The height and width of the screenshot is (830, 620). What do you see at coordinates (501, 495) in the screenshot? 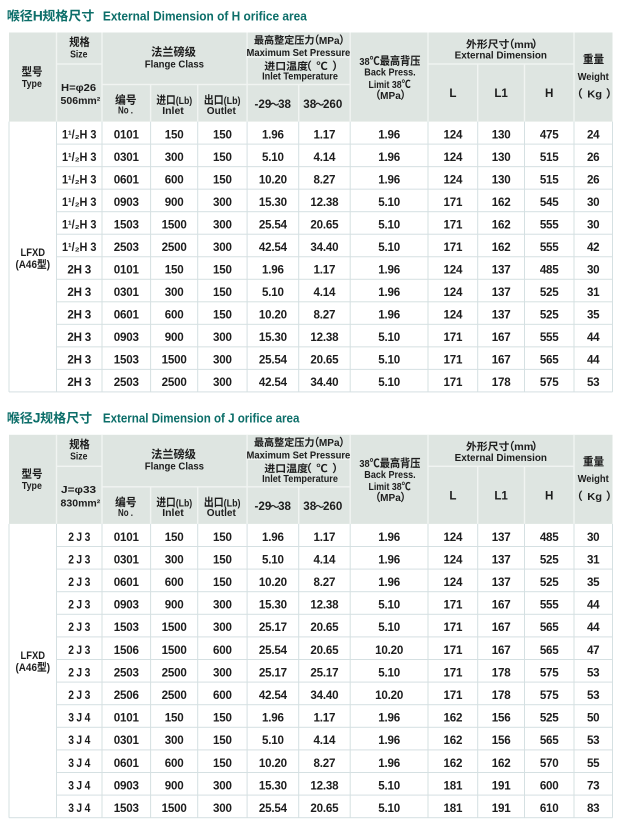
I see `svg-text: L1` at bounding box center [501, 495].